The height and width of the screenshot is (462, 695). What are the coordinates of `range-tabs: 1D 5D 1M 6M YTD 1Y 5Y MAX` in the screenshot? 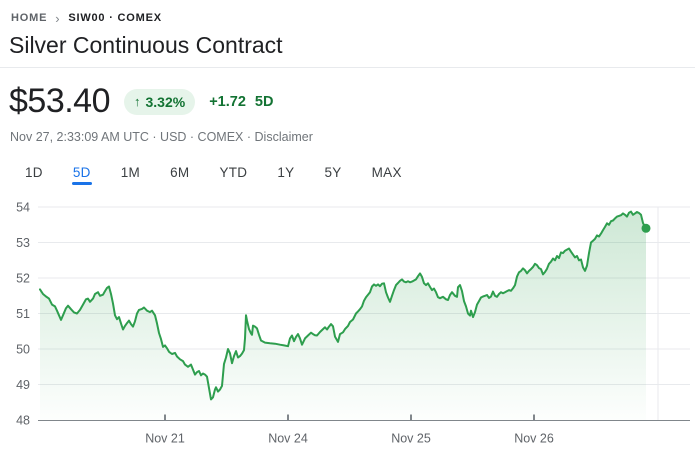 It's located at (352, 172).